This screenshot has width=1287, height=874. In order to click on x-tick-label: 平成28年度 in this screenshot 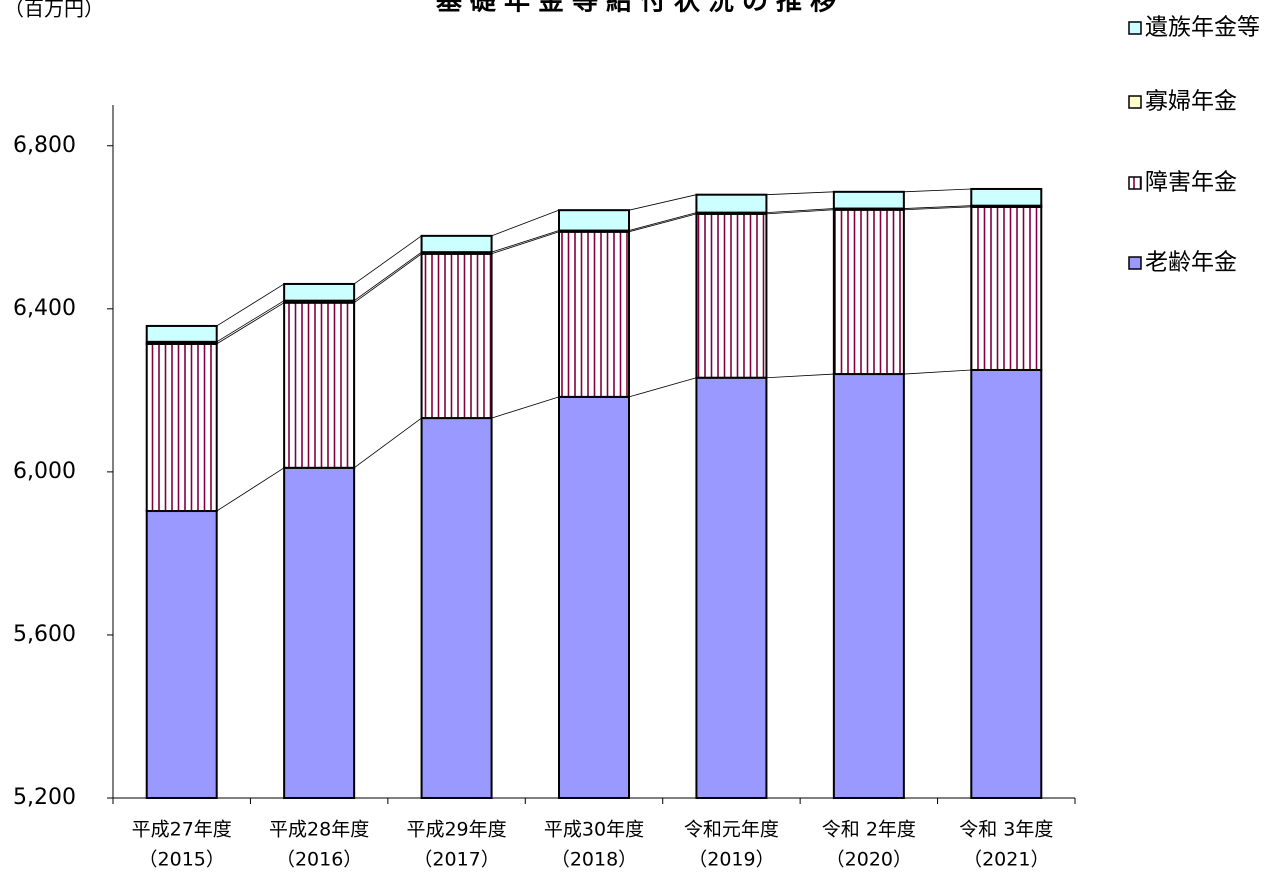, I will do `click(319, 830)`.